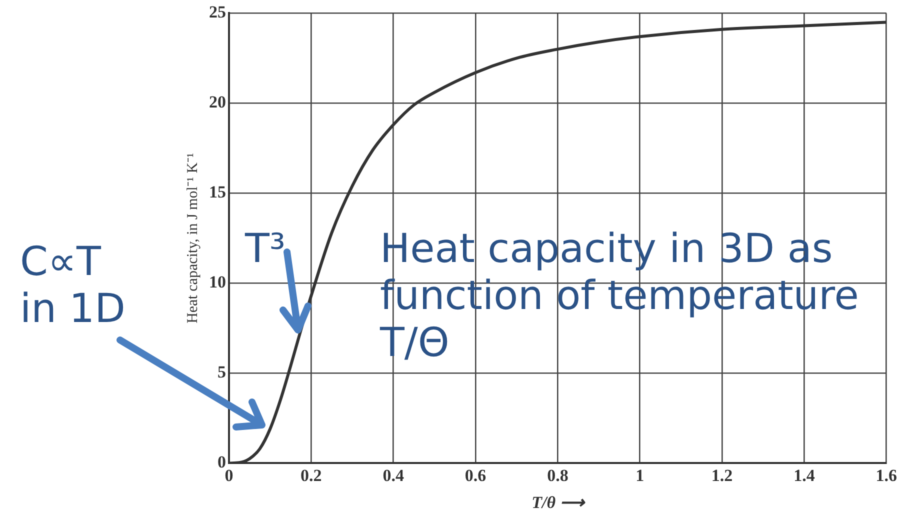 This screenshot has width=900, height=518. What do you see at coordinates (805, 475) in the screenshot?
I see `x-tick-label: 1.4` at bounding box center [805, 475].